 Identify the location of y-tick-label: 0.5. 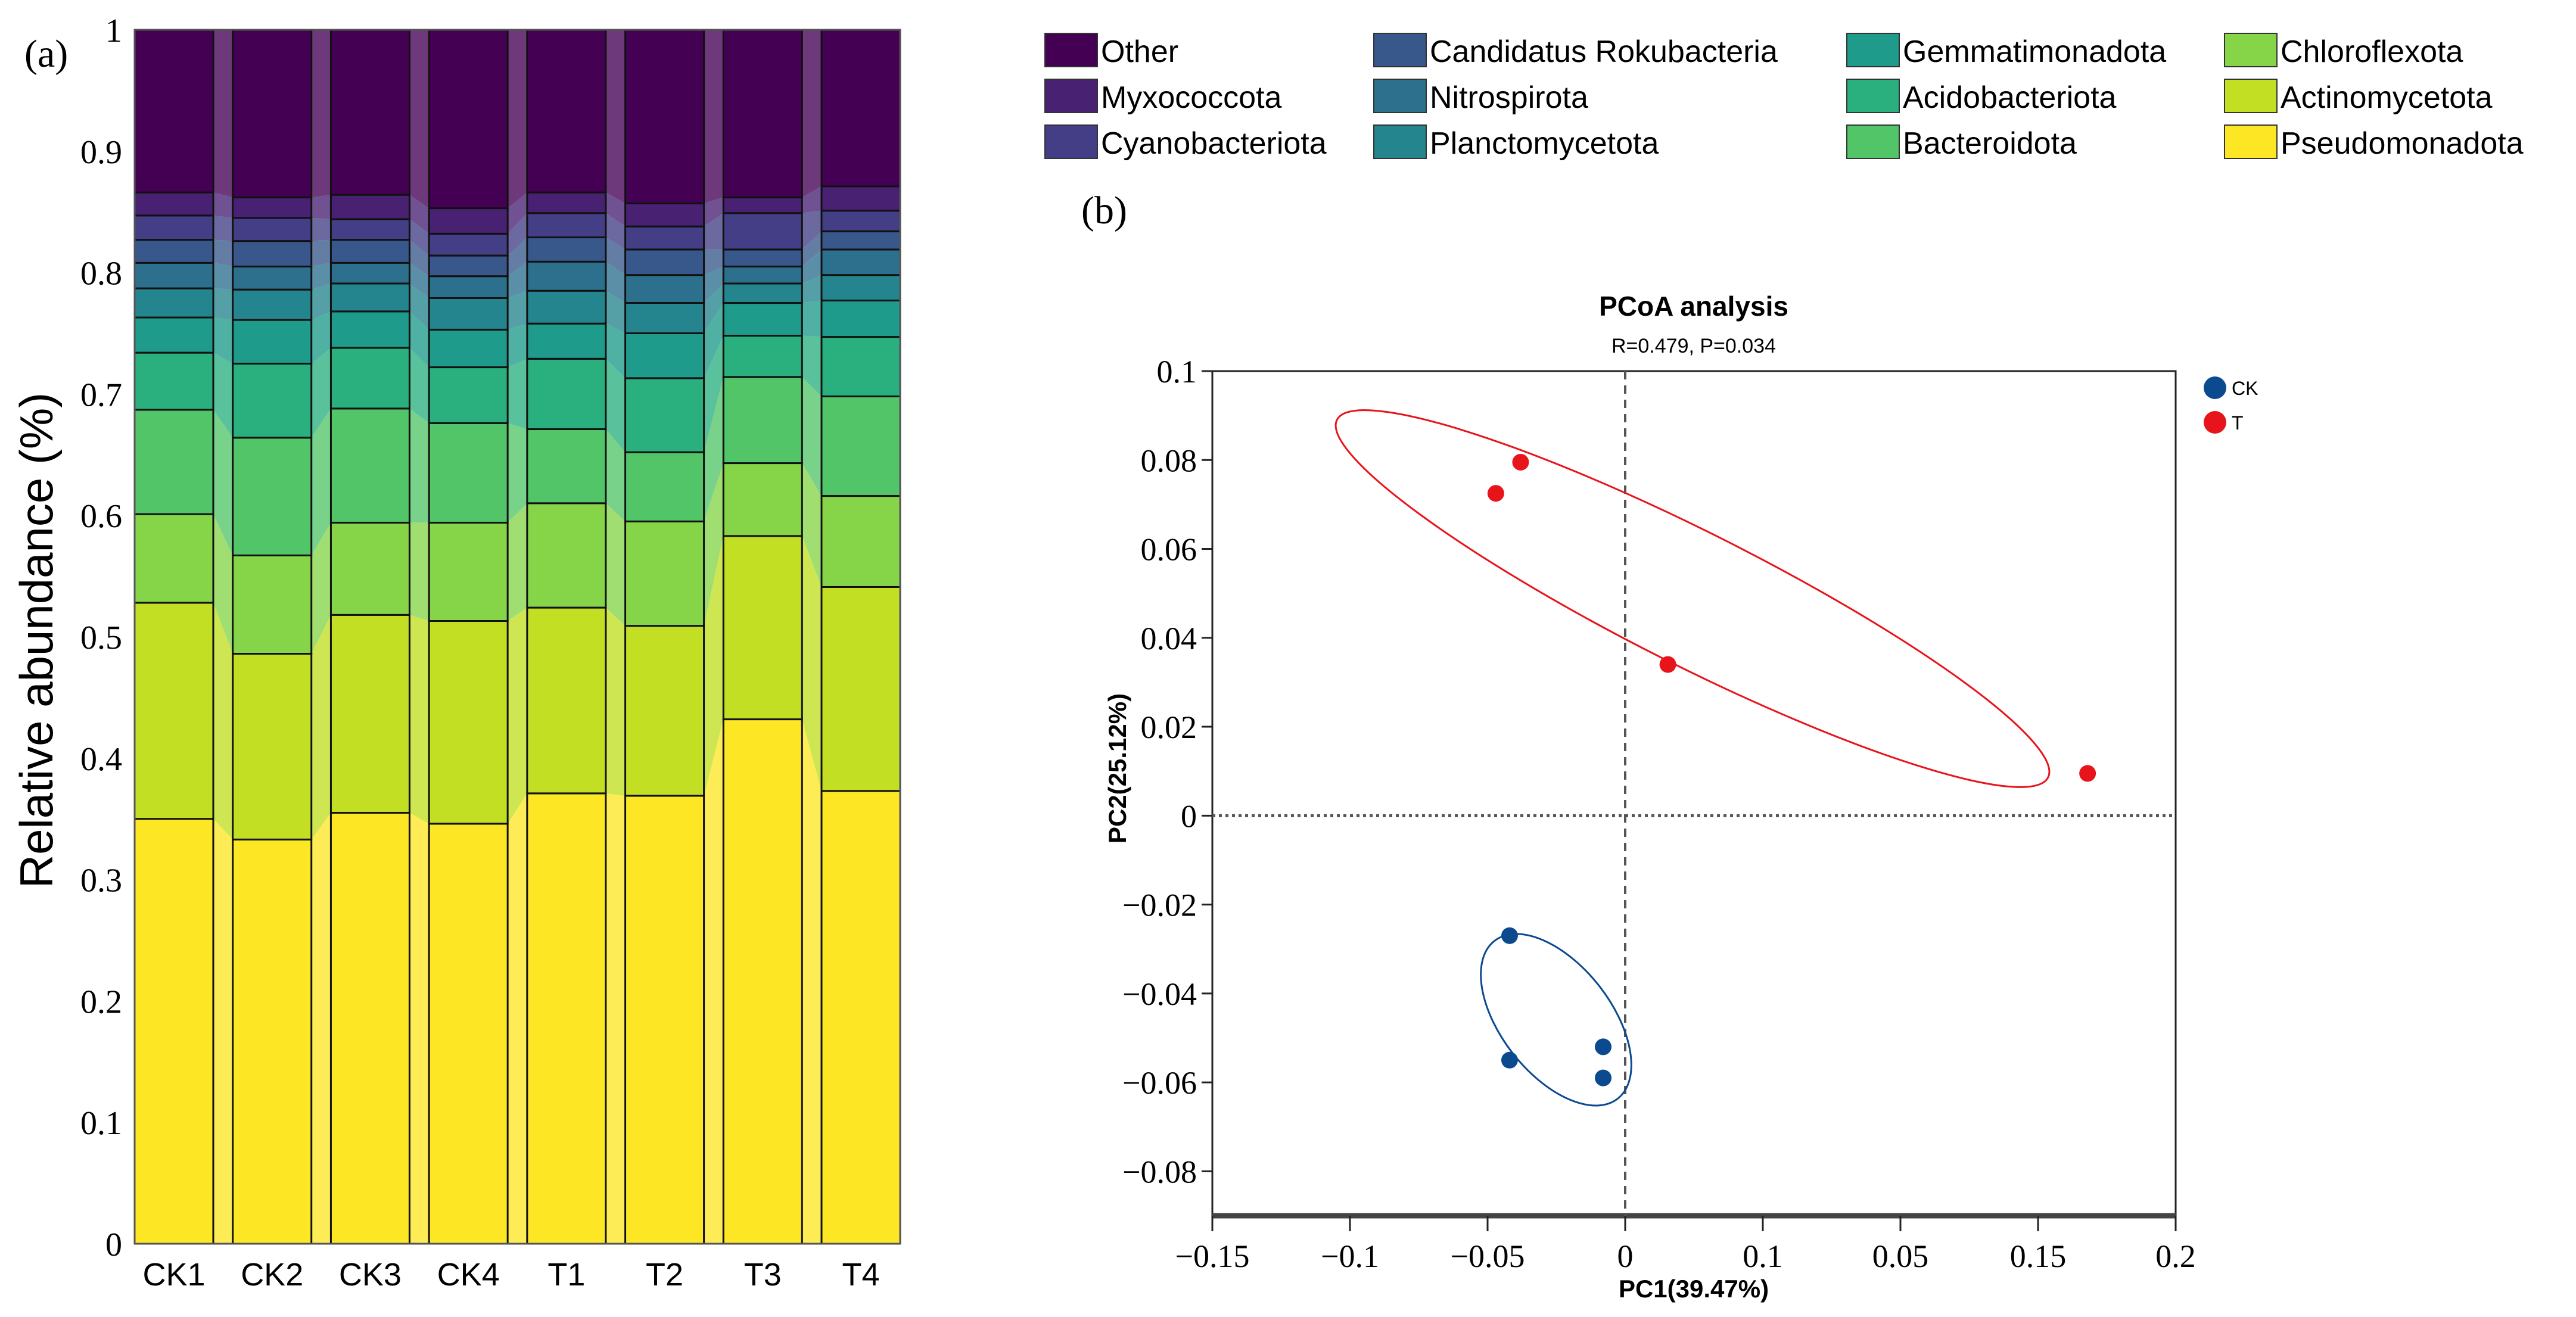
(101, 637).